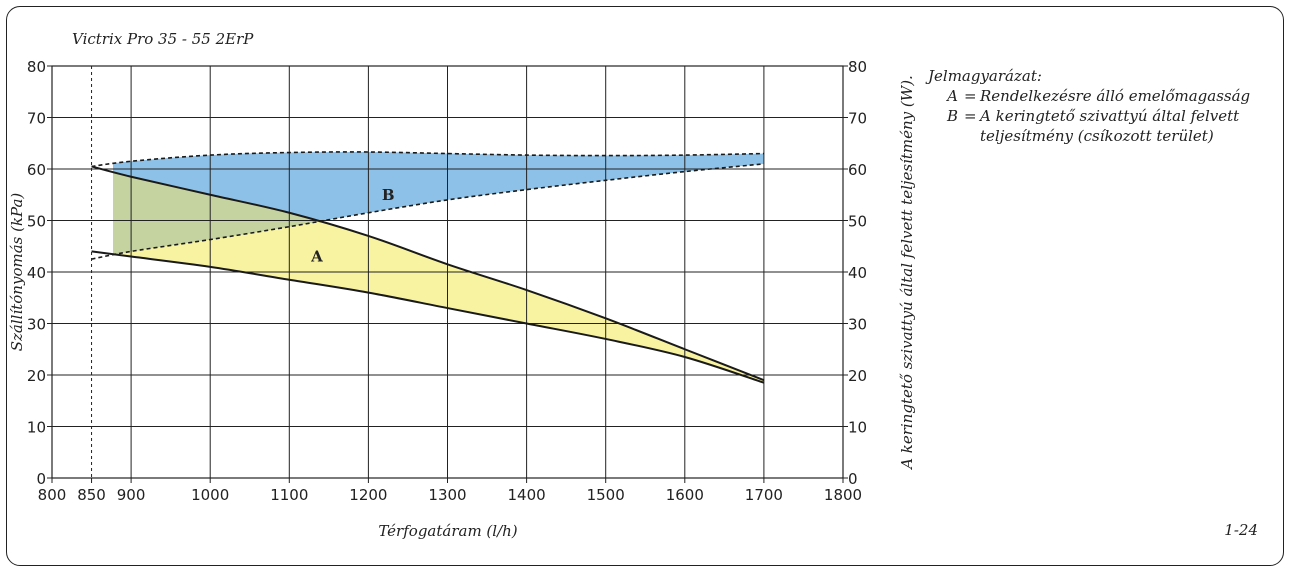 The height and width of the screenshot is (566, 1292). Describe the element at coordinates (52, 495) in the screenshot. I see `x-tick-label: 800` at that location.